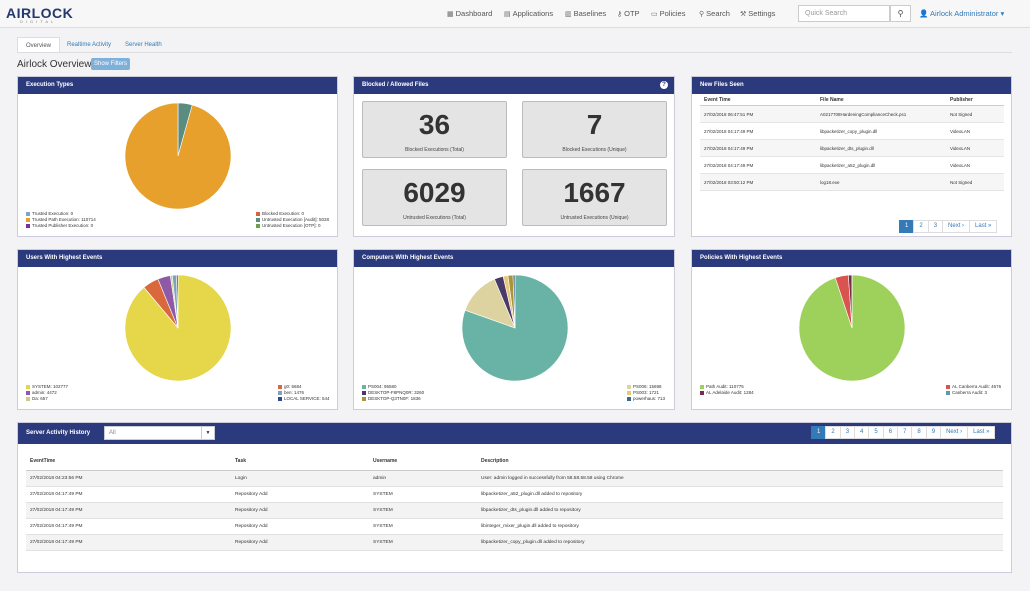  I want to click on nav-label: Applications, so click(533, 13).